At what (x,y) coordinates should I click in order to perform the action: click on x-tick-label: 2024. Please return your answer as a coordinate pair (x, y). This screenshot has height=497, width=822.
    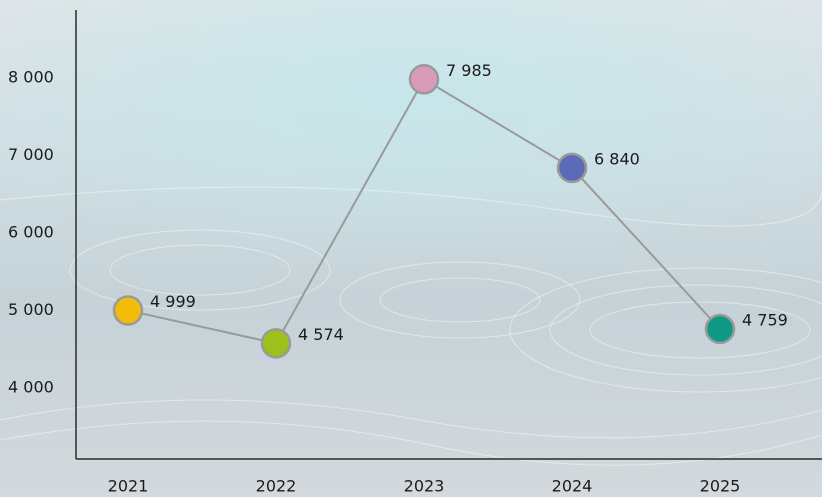
    Looking at the image, I should click on (572, 486).